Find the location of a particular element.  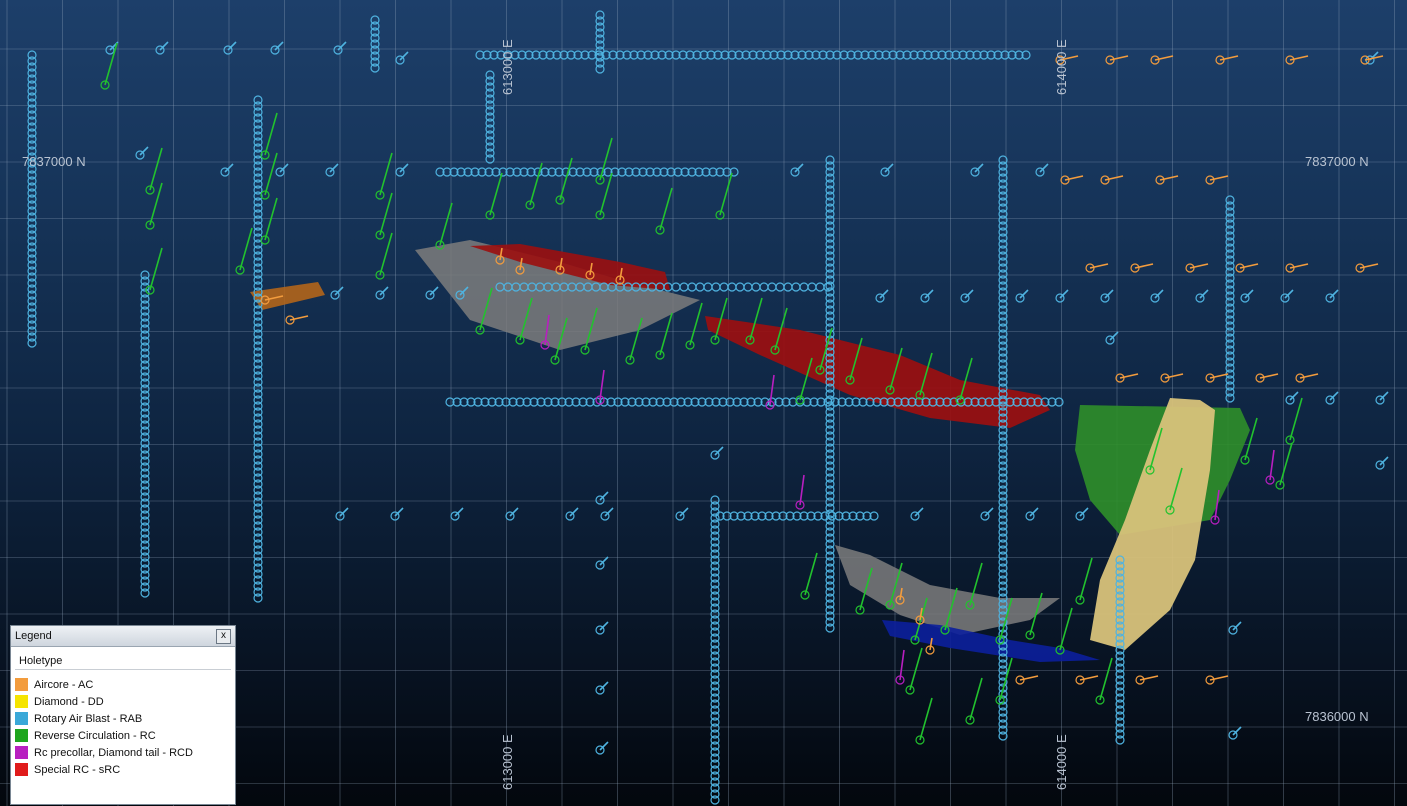

legend-item: Rc precollar, Diamond tail - RCD is located at coordinates (125, 752).